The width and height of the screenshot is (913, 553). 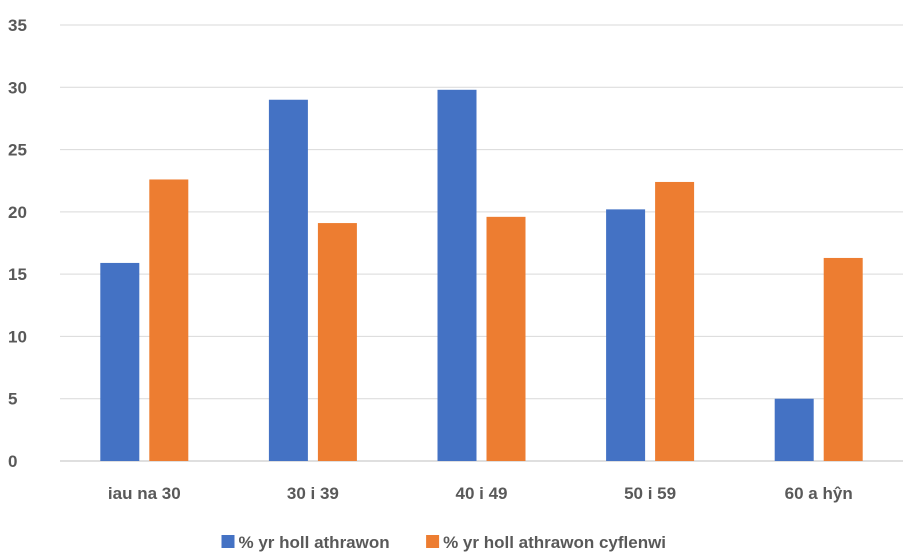 What do you see at coordinates (313, 493) in the screenshot?
I see `x-tick-label: 30 i 39` at bounding box center [313, 493].